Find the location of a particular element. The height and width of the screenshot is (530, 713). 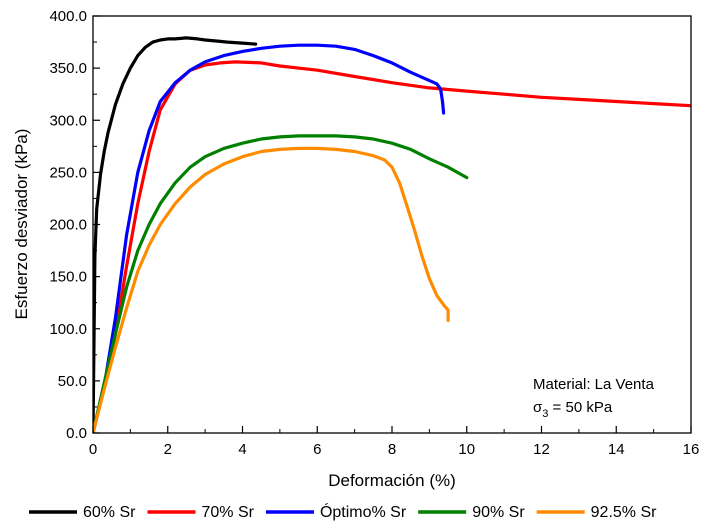

y-axis-title: Esfuerzo desviador (kPa) is located at coordinates (21, 224).